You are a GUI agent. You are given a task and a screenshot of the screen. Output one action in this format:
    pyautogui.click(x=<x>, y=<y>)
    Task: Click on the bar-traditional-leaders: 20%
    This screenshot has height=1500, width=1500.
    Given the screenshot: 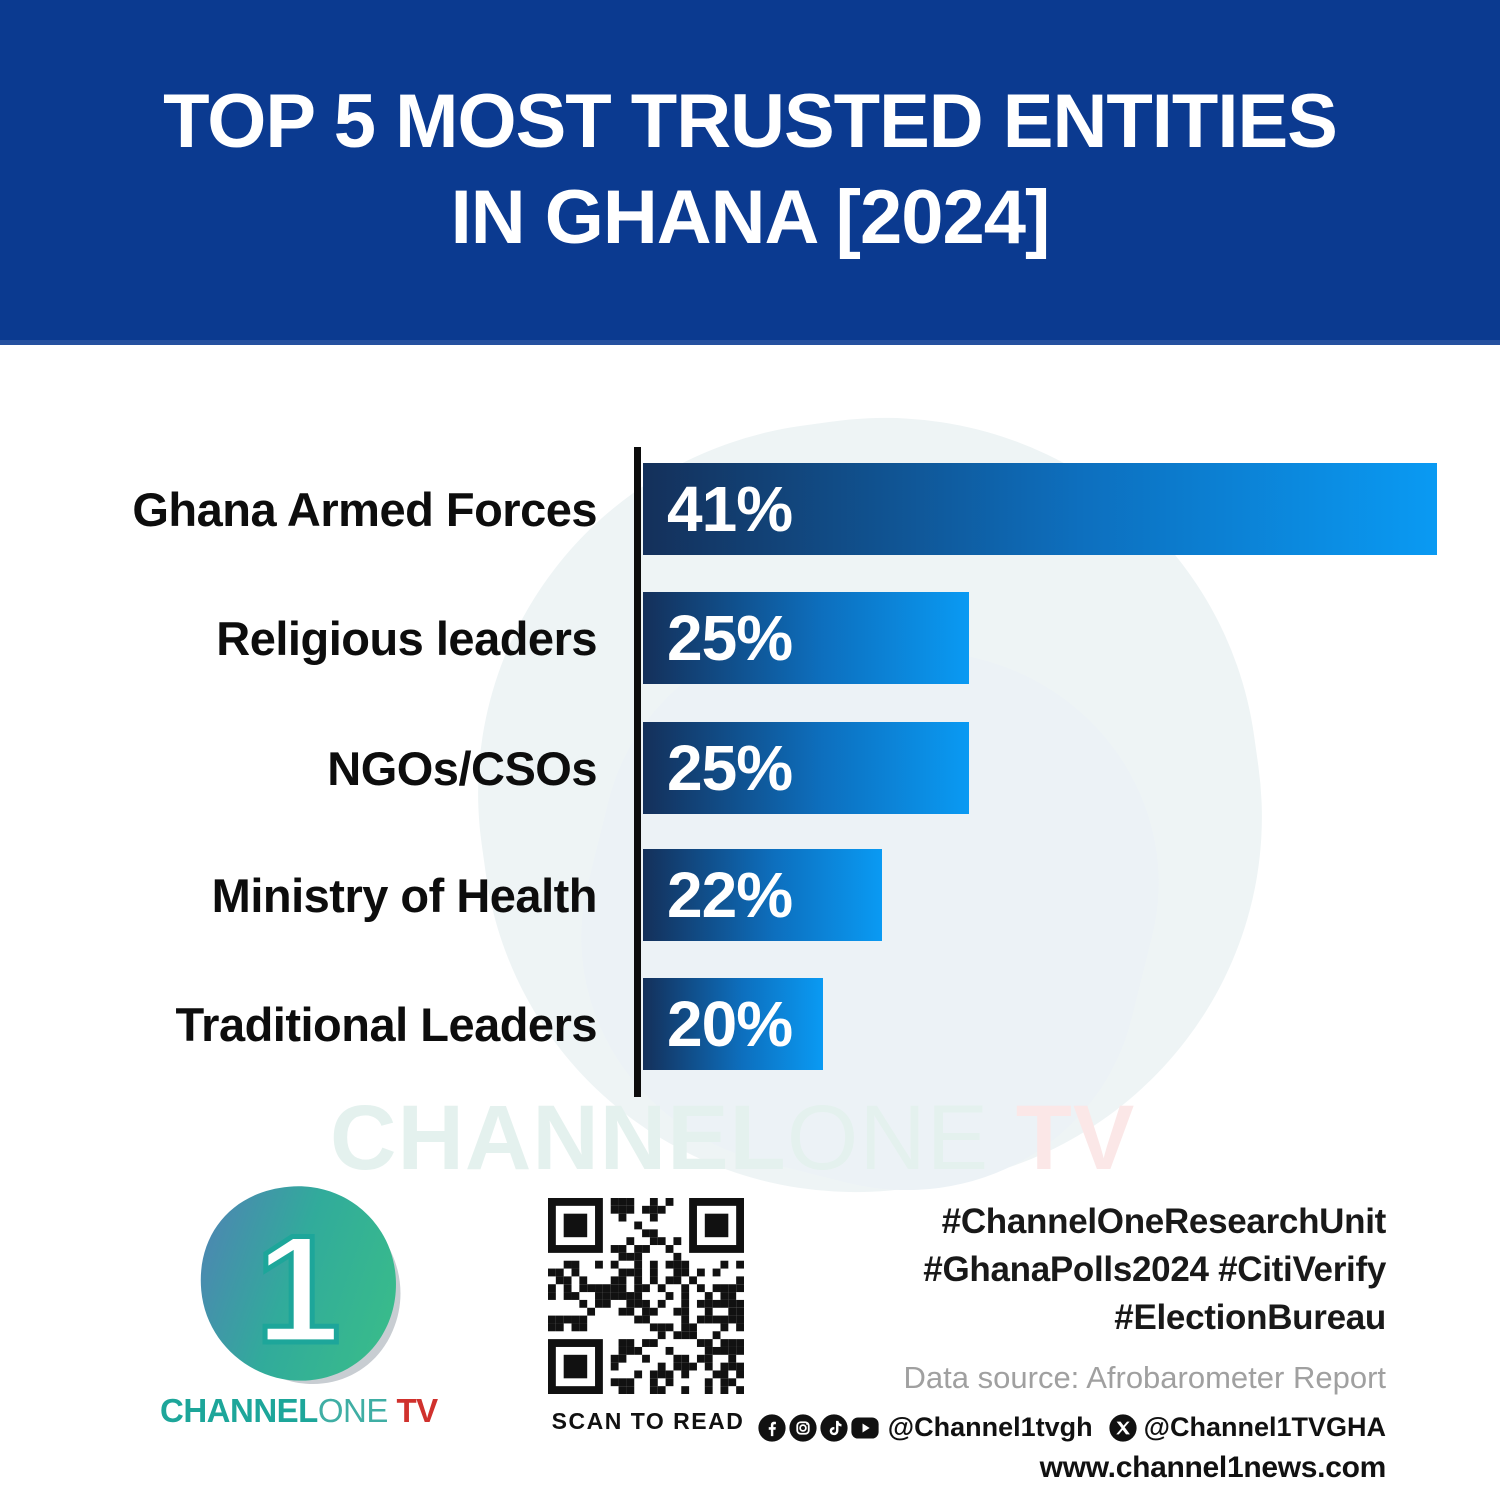 What is the action you would take?
    pyautogui.click(x=733, y=1024)
    